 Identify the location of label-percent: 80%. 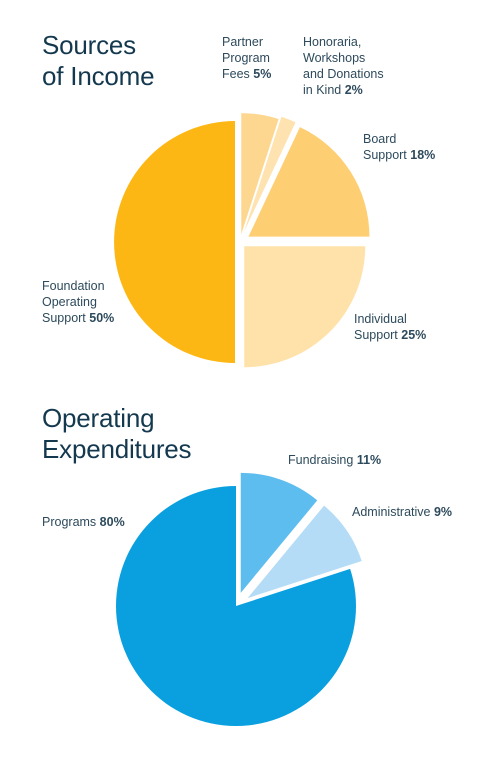
(112, 522).